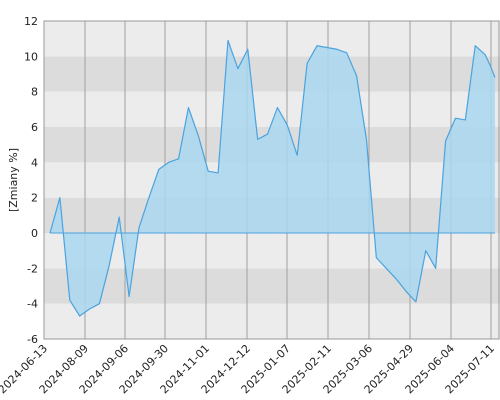 The image size is (500, 400). What do you see at coordinates (32, 268) in the screenshot?
I see `y-tick-label: -2` at bounding box center [32, 268].